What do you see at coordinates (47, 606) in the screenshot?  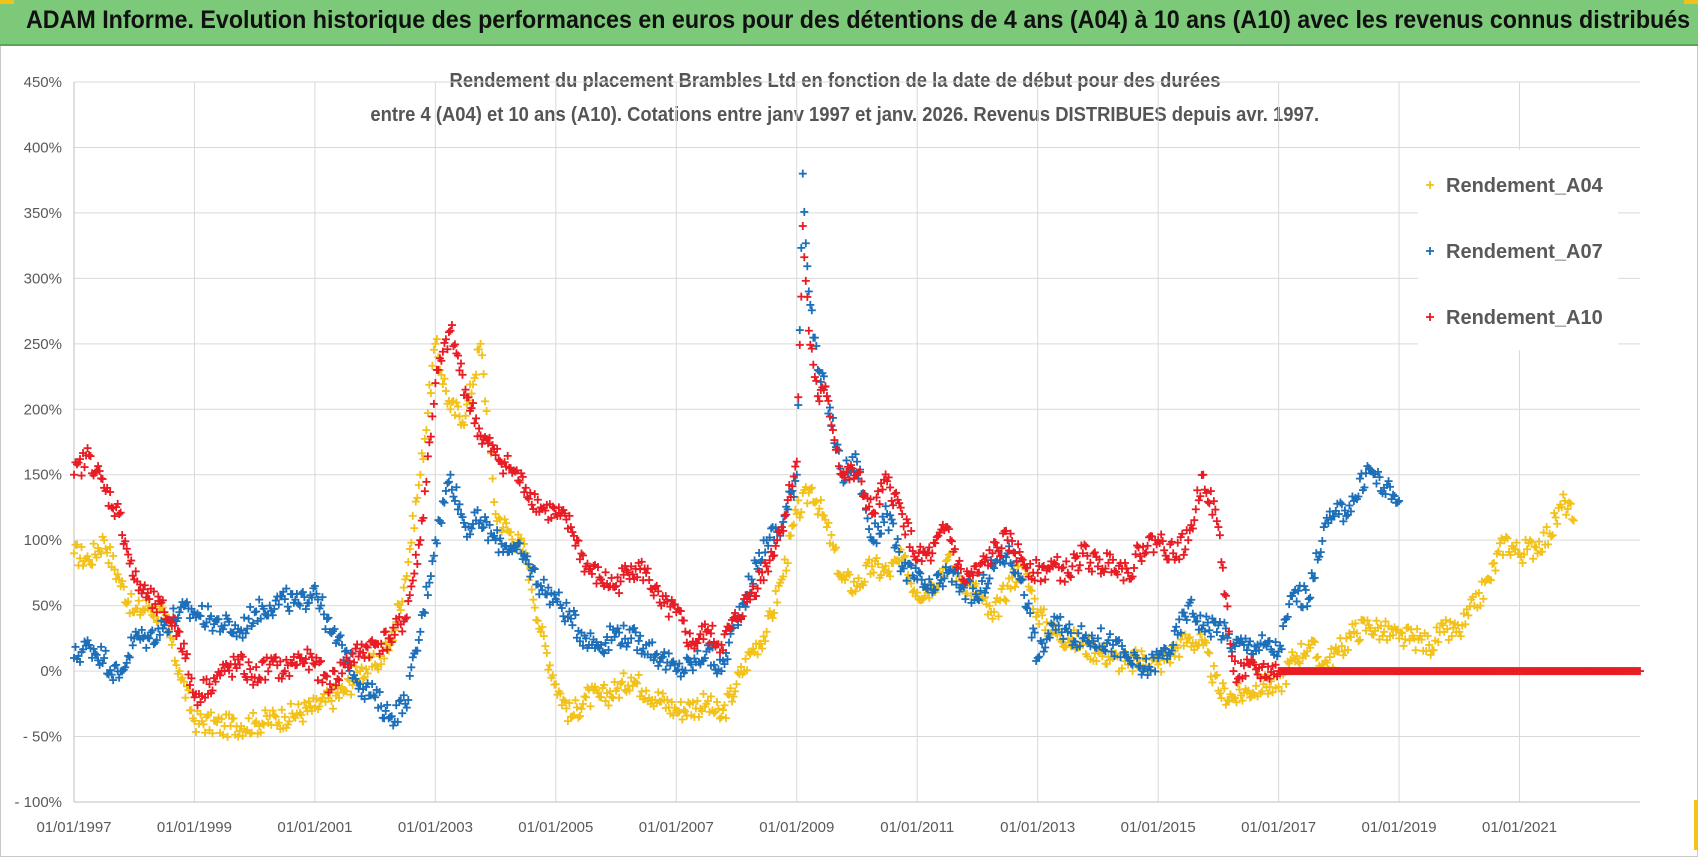 I see `y-tick-label: 50%` at bounding box center [47, 606].